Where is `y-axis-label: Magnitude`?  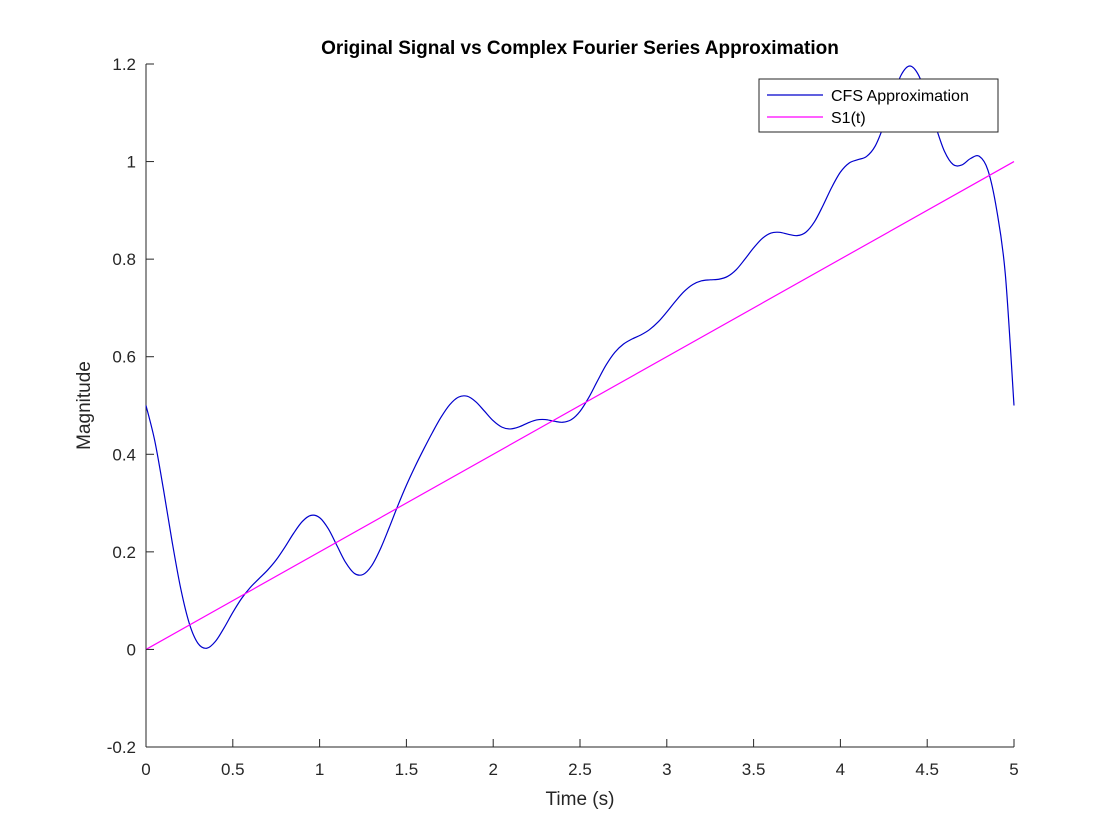 y-axis-label: Magnitude is located at coordinates (84, 405).